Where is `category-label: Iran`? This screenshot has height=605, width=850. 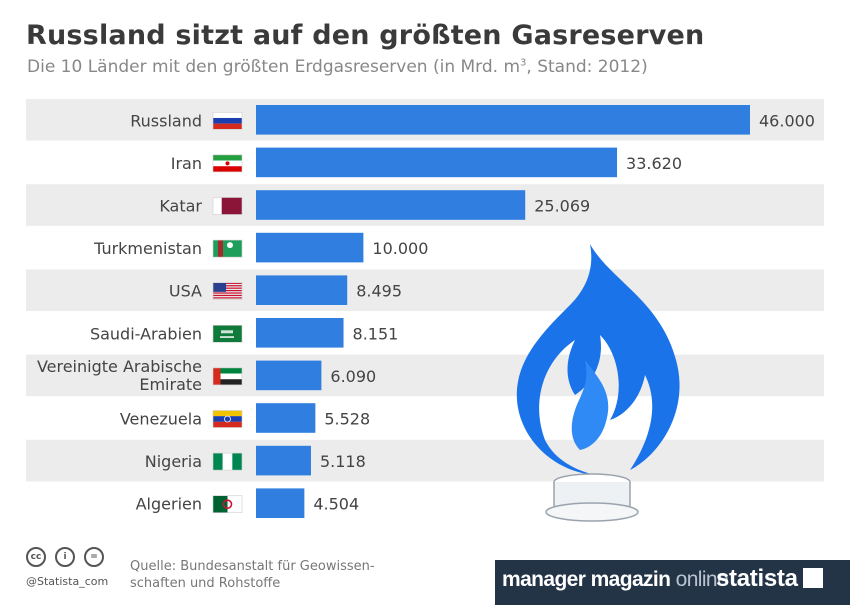 category-label: Iran is located at coordinates (186, 163).